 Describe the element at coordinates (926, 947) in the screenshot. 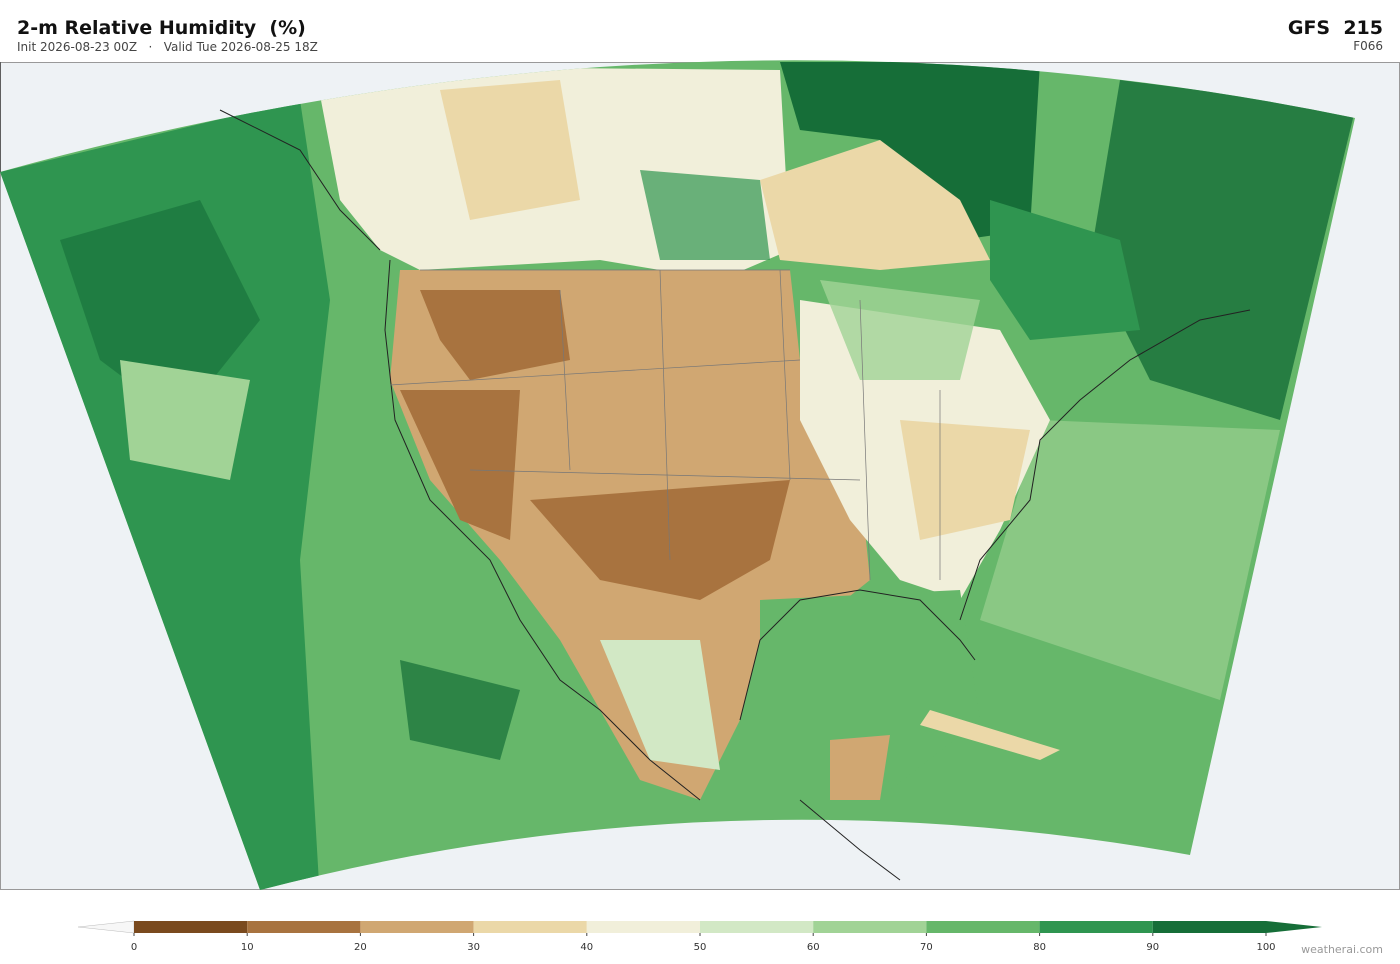

I see `colorbar-tick-label: 70` at that location.